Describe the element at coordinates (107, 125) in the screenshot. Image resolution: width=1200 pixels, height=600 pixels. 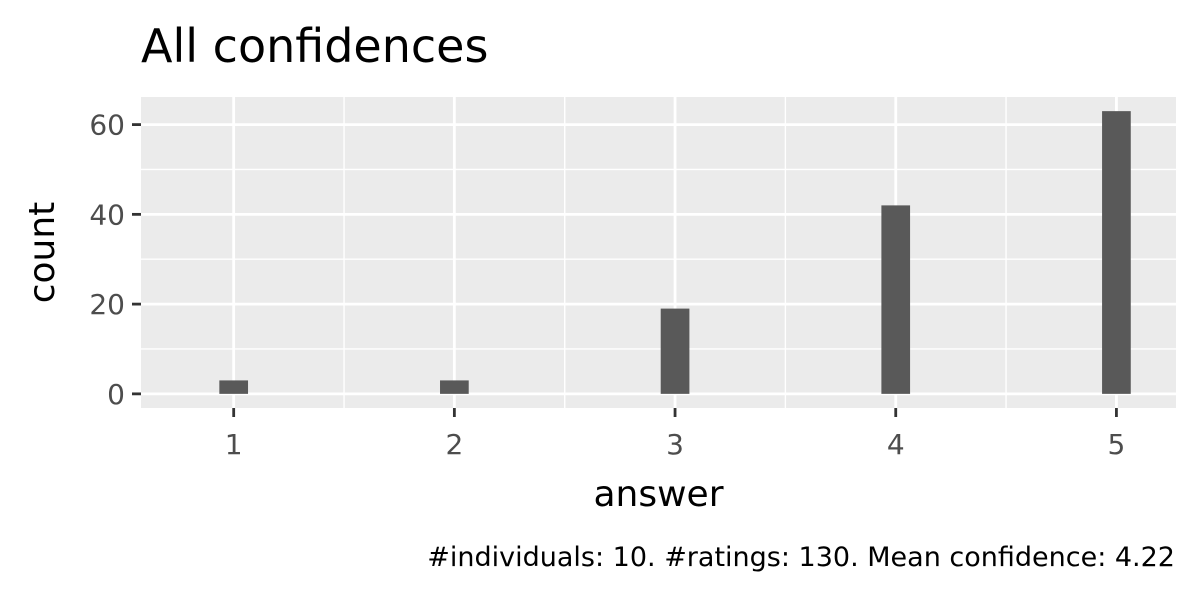
I see `y-tick-label: 60` at that location.